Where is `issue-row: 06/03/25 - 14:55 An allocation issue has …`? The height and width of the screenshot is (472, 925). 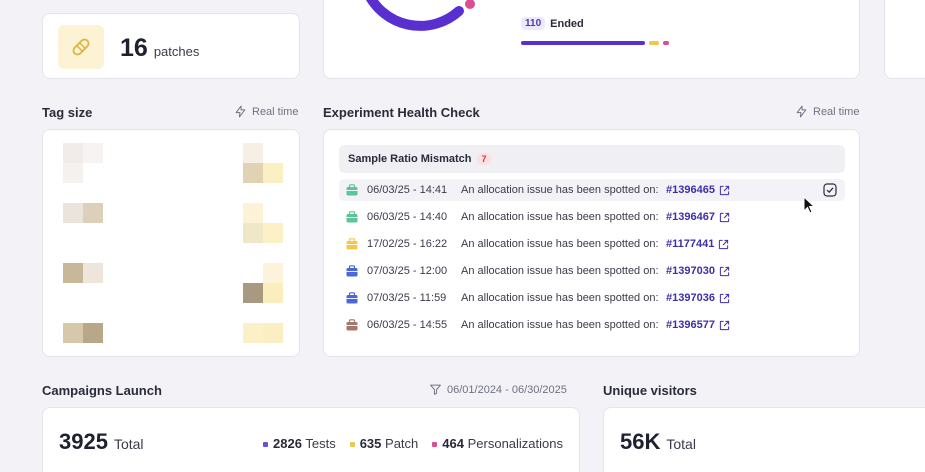 issue-row: 06/03/25 - 14:55 An allocation issue has … is located at coordinates (592, 325).